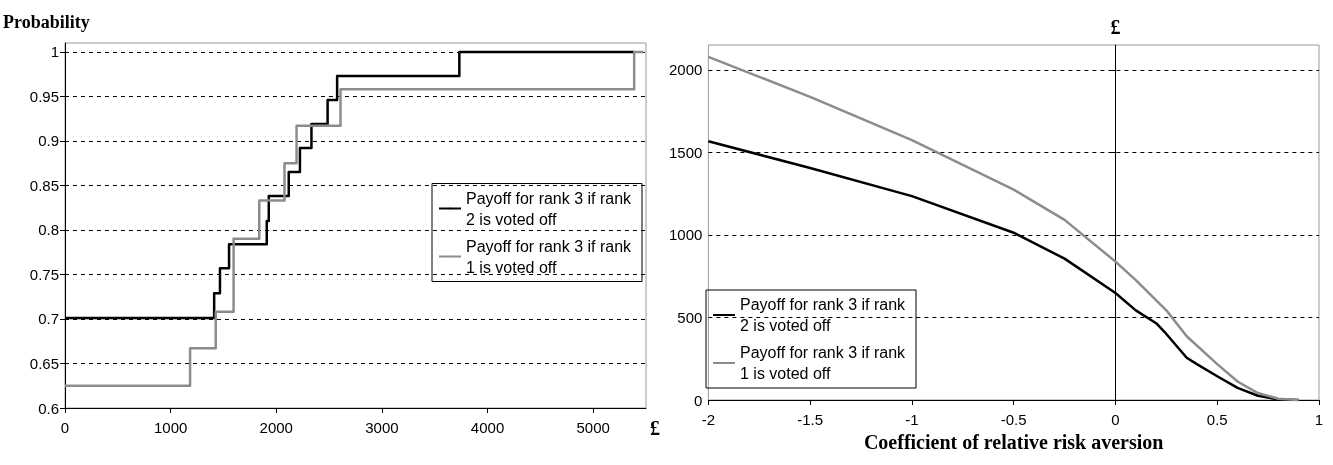 This screenshot has height=465, width=1333. I want to click on x-tick-label: -0.5, so click(1013, 419).